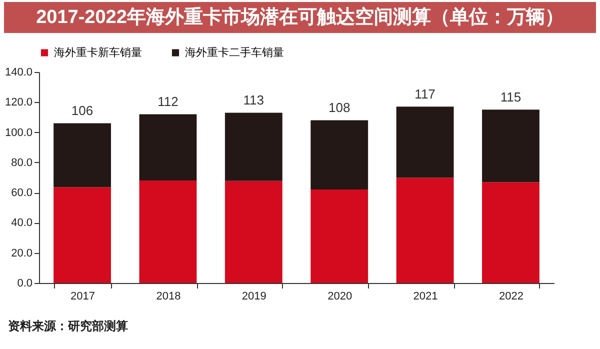  What do you see at coordinates (339, 108) in the screenshot?
I see `total-label: 108` at bounding box center [339, 108].